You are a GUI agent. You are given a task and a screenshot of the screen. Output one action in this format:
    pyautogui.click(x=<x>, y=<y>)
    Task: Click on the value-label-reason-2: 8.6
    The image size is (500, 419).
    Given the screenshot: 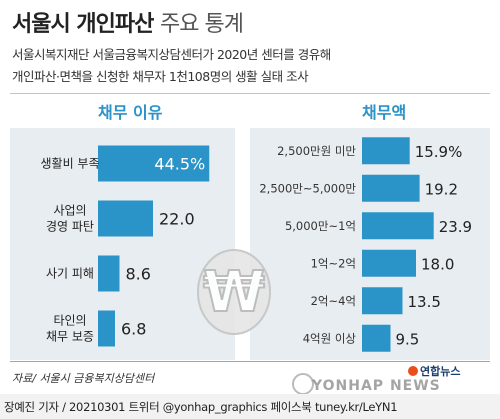 What is the action you would take?
    pyautogui.click(x=138, y=274)
    